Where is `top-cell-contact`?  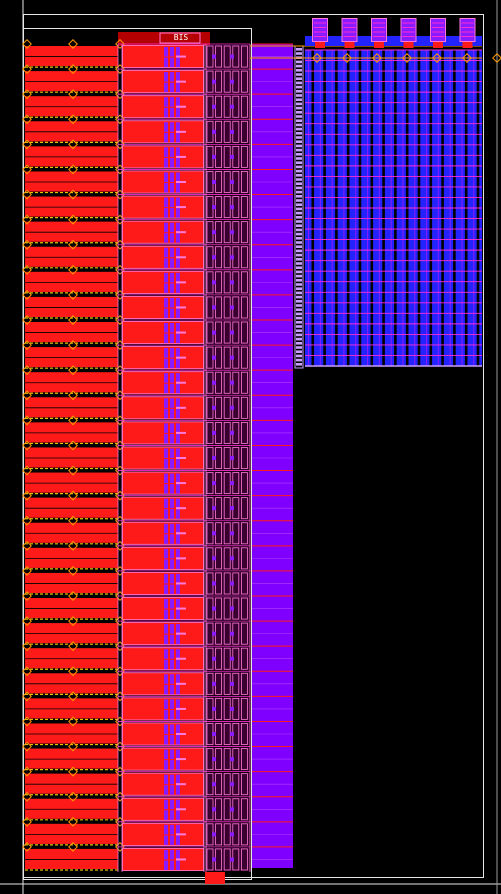 top-cell-contact is located at coordinates (320, 45).